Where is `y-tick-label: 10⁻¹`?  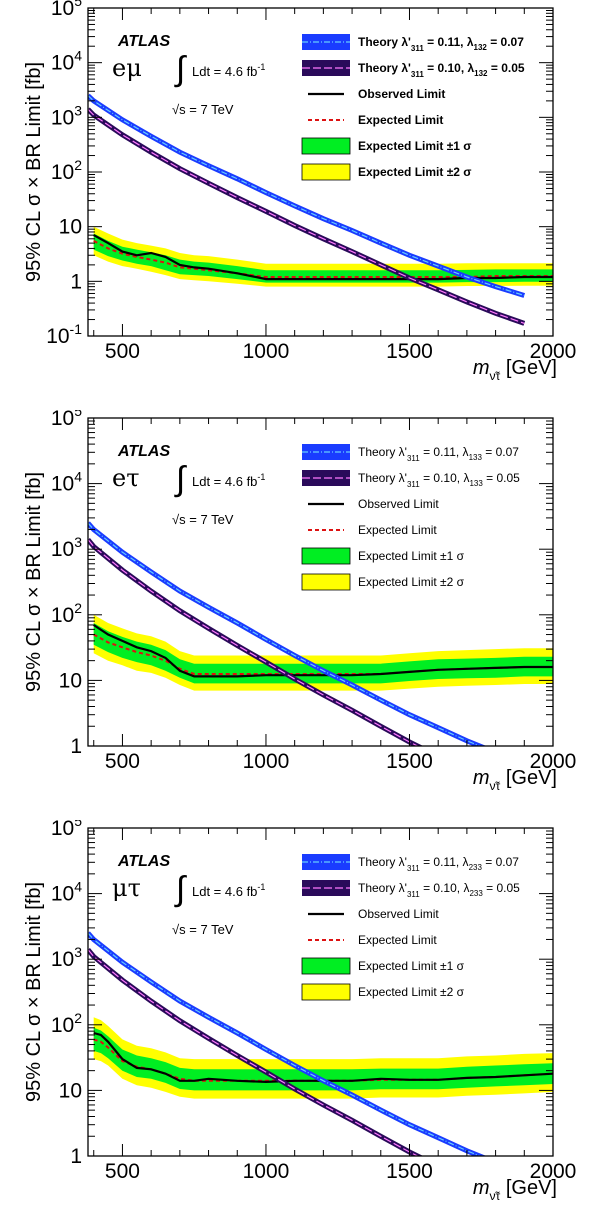 y-tick-label: 10⁻¹ is located at coordinates (64, 334).